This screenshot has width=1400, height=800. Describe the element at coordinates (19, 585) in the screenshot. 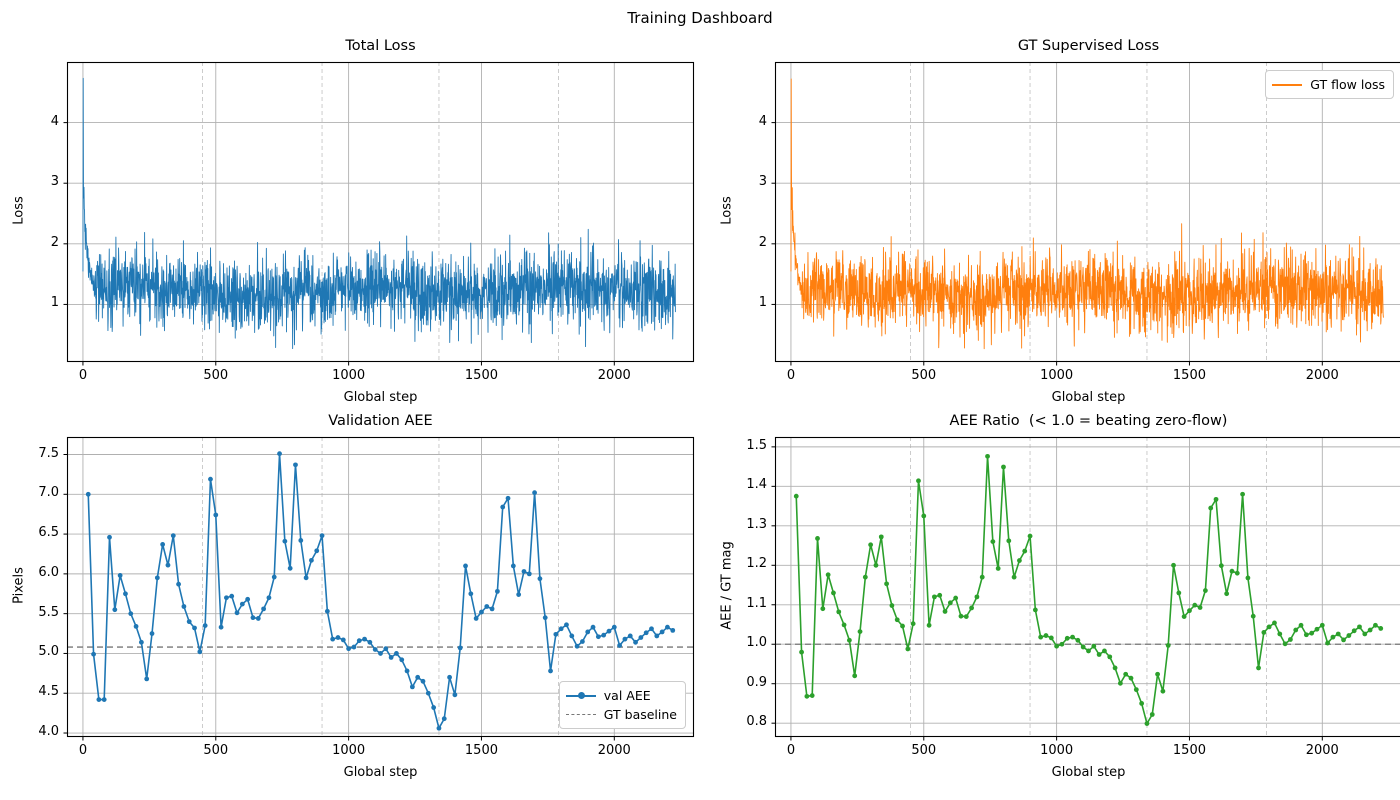

I see `ylabel-validation-aee: Pixels` at that location.